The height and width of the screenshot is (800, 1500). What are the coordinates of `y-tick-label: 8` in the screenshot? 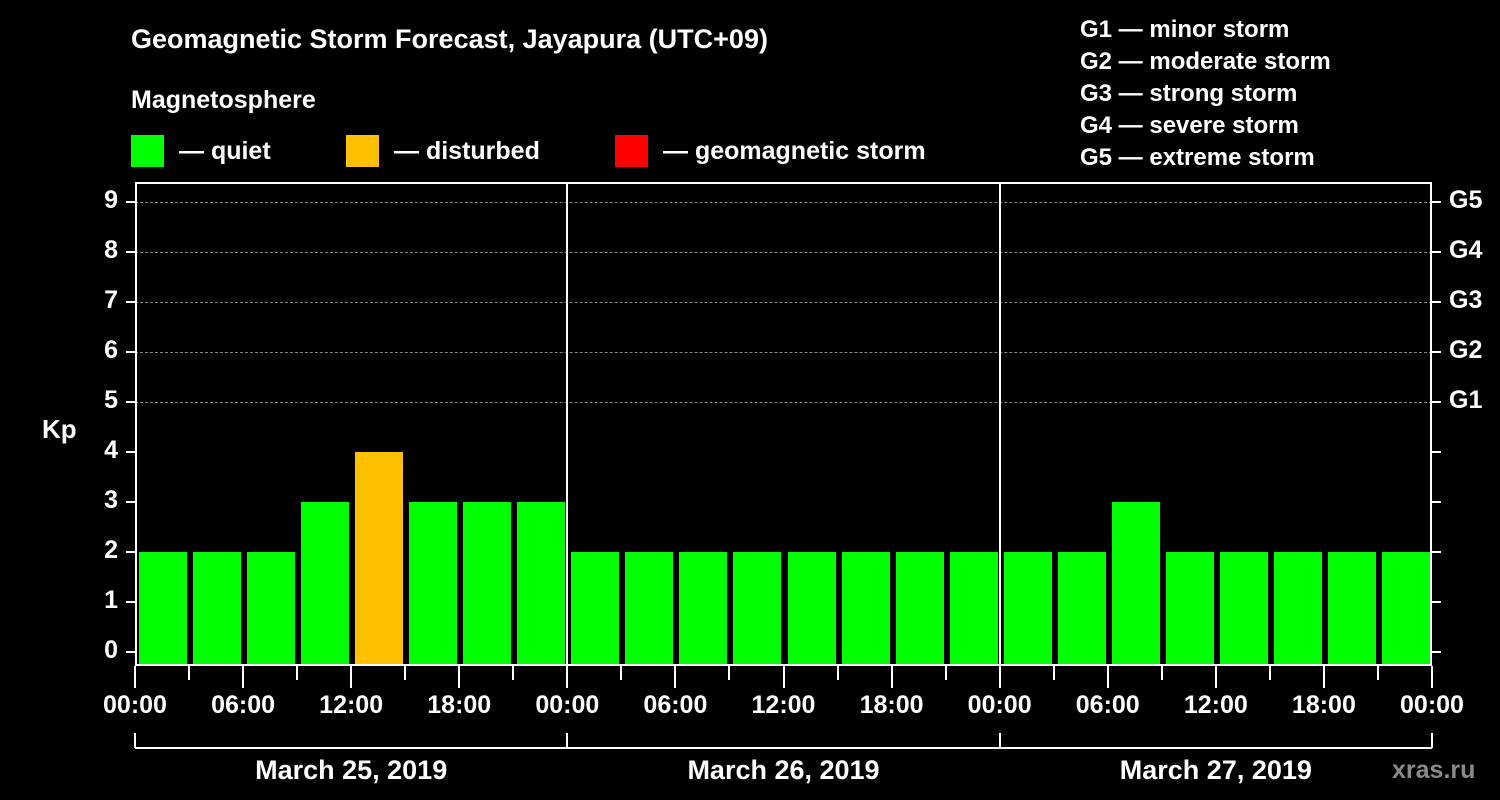 It's located at (111, 250).